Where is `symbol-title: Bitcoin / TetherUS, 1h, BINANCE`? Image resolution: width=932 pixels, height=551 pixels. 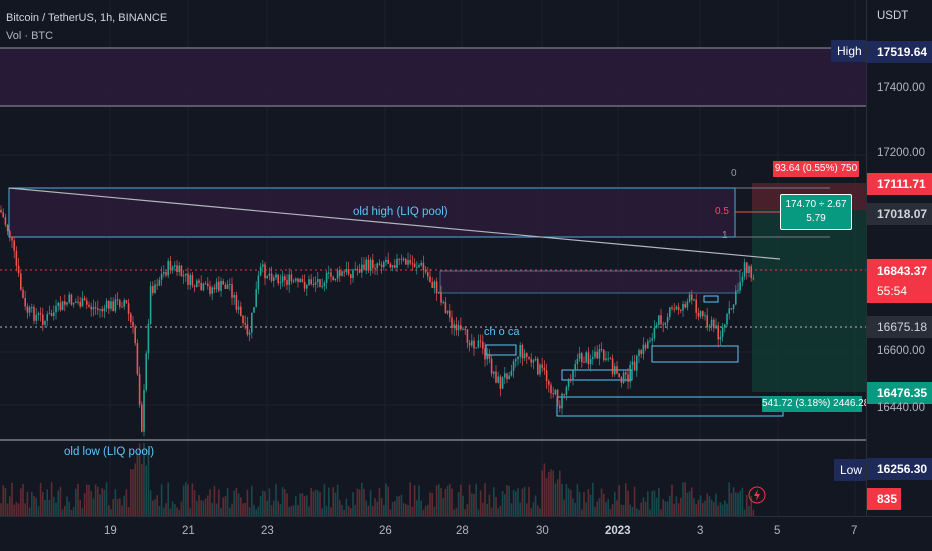 symbol-title: Bitcoin / TetherUS, 1h, BINANCE is located at coordinates (87, 18).